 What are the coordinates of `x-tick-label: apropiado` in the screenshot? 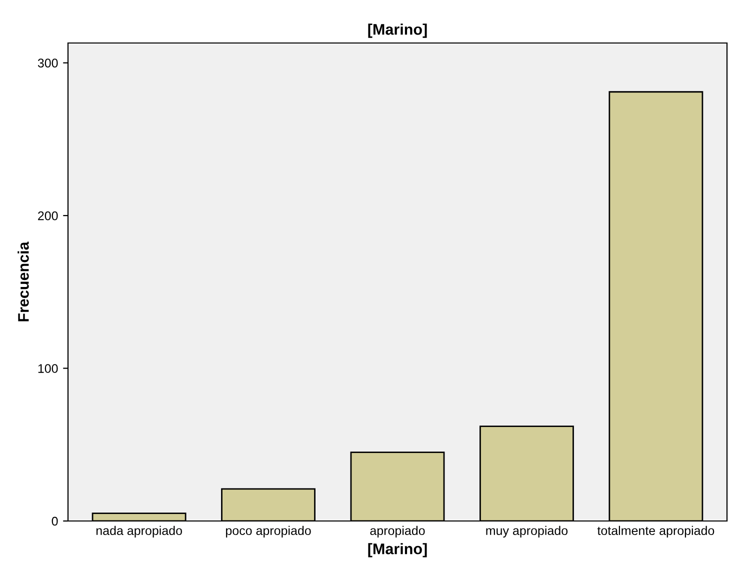 It's located at (397, 532).